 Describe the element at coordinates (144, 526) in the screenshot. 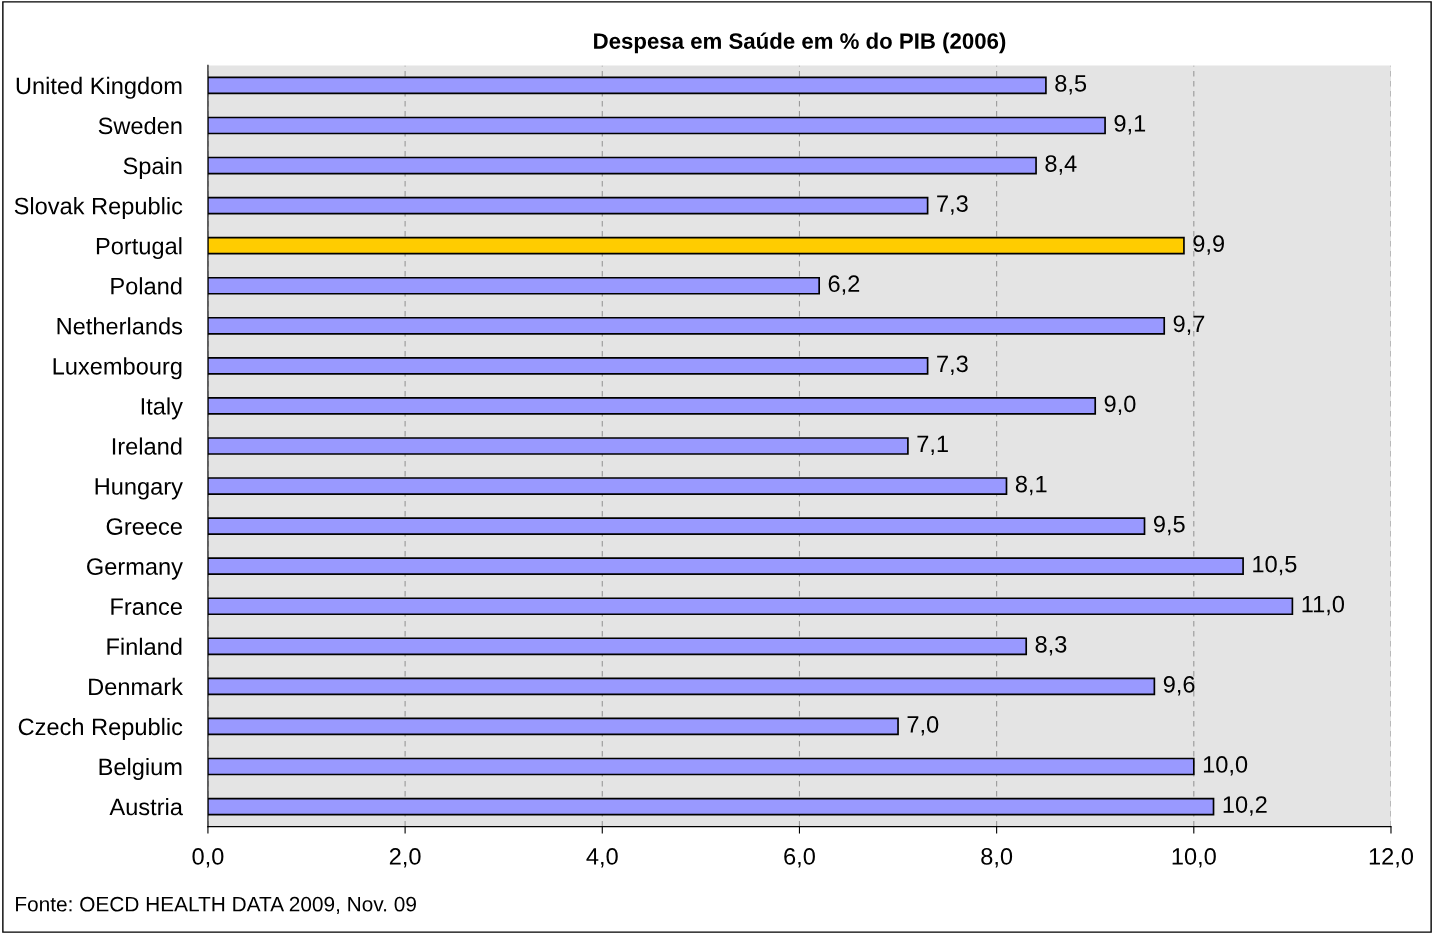

I see `y-tick-label: Greece` at that location.